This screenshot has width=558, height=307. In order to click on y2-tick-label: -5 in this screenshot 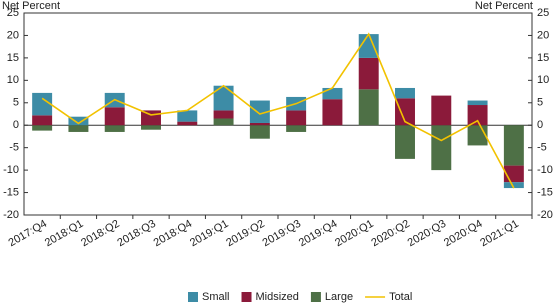, I will do `click(542, 148)`.